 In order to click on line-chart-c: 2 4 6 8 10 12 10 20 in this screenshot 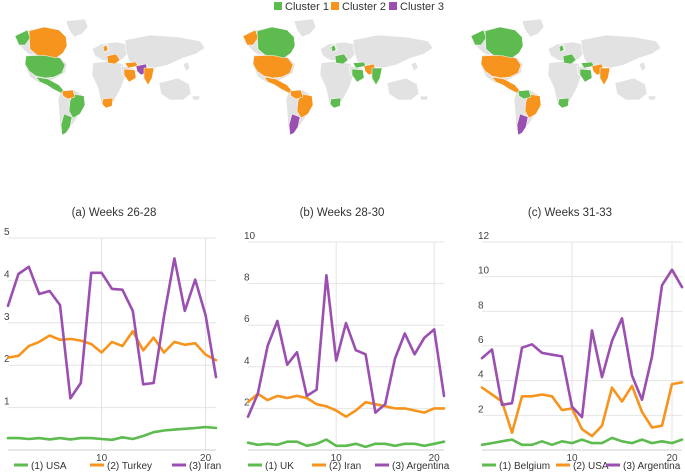, I will do `click(581, 347)`.